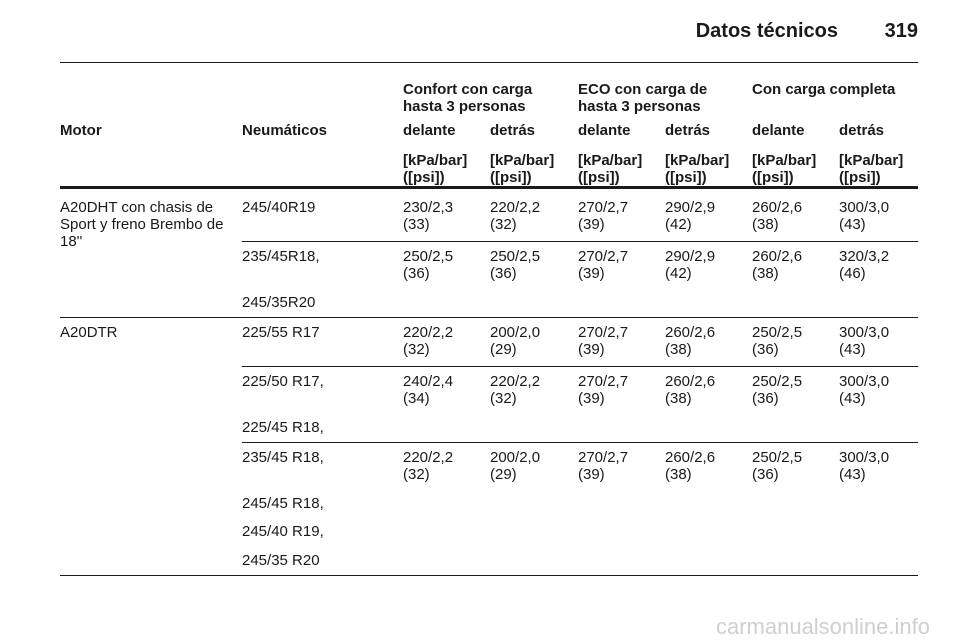  I want to click on watermark: carmanualsonline.info, so click(822, 626).